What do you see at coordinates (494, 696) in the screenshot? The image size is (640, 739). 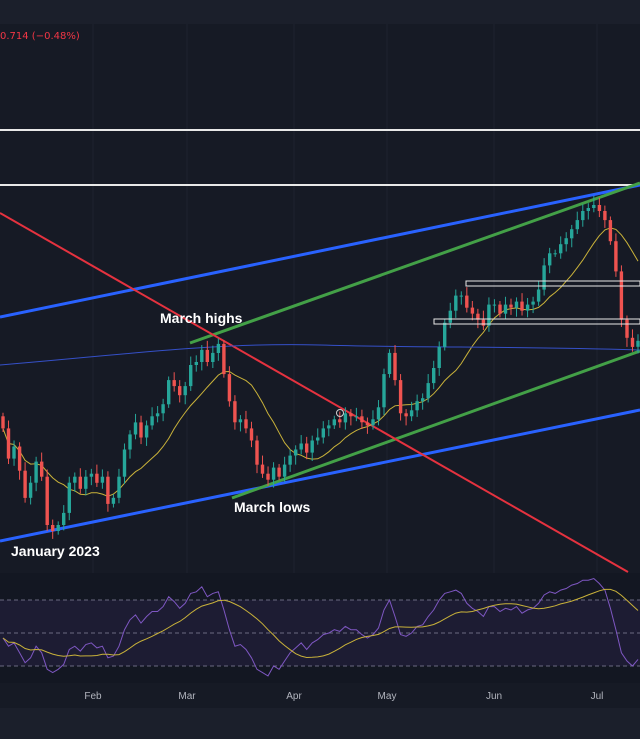 I see `x-tick-4: Jun` at bounding box center [494, 696].